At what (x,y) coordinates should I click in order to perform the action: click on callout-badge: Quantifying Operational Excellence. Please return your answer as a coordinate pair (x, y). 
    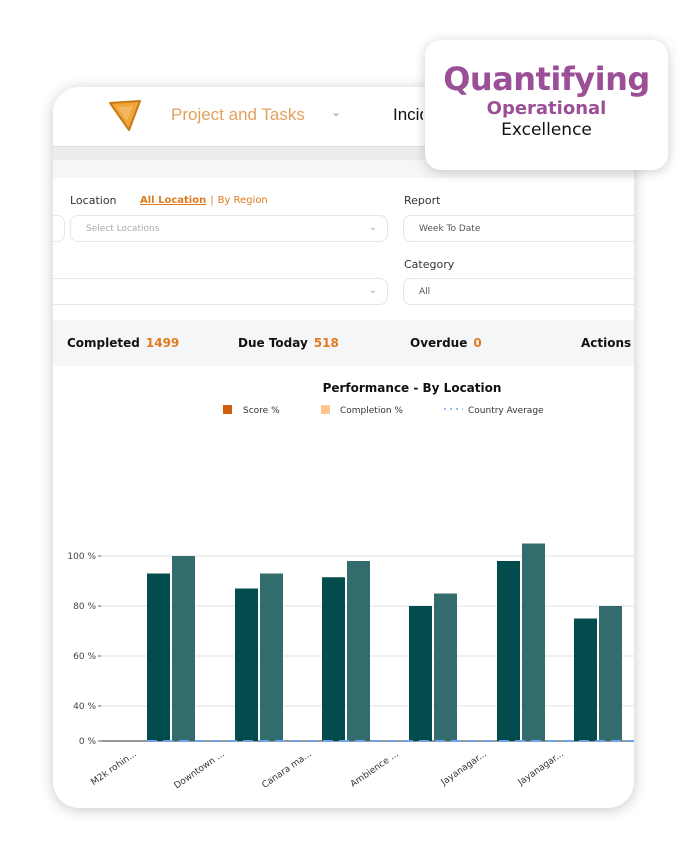
    Looking at the image, I should click on (546, 105).